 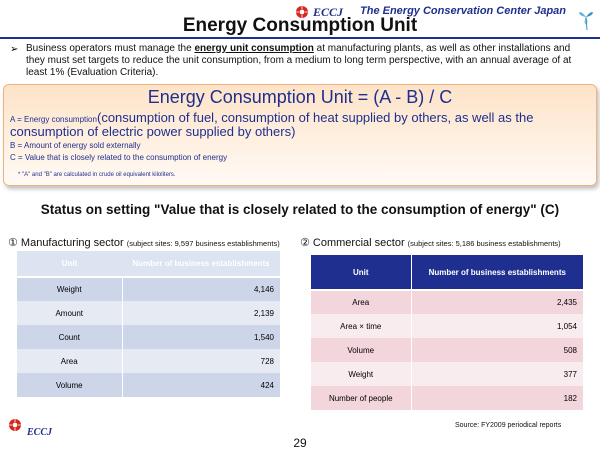 What do you see at coordinates (75, 145) in the screenshot?
I see `definition-b: B = Amount of energy sold externally` at bounding box center [75, 145].